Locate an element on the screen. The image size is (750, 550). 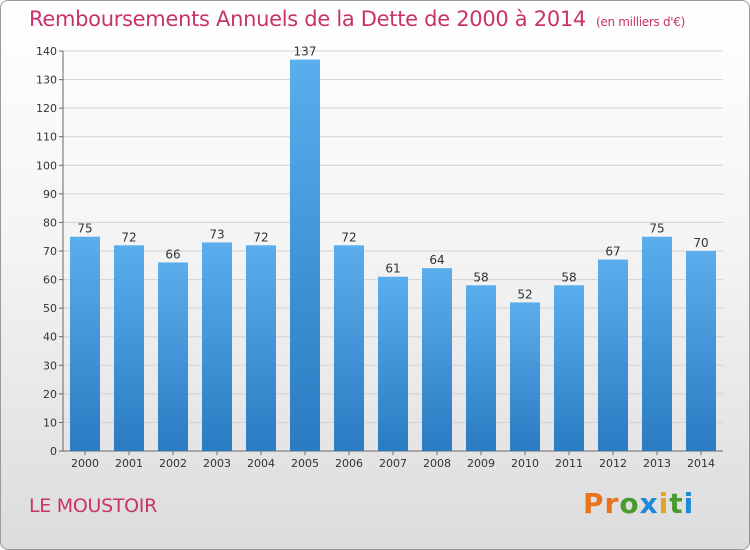
value-label-2008: 64 is located at coordinates (436, 260).